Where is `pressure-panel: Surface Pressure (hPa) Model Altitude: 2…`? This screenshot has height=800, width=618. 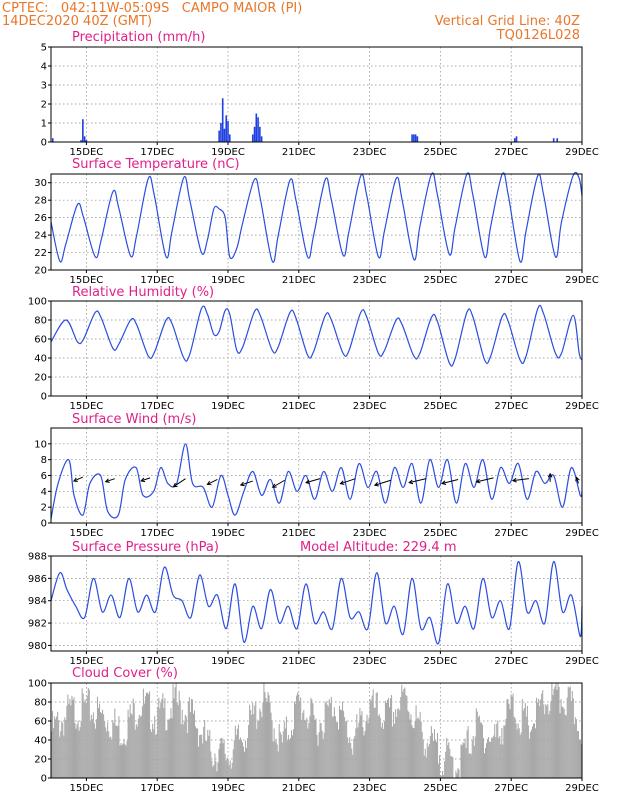 pressure-panel: Surface Pressure (hPa) Model Altitude: 2… is located at coordinates (313, 603).